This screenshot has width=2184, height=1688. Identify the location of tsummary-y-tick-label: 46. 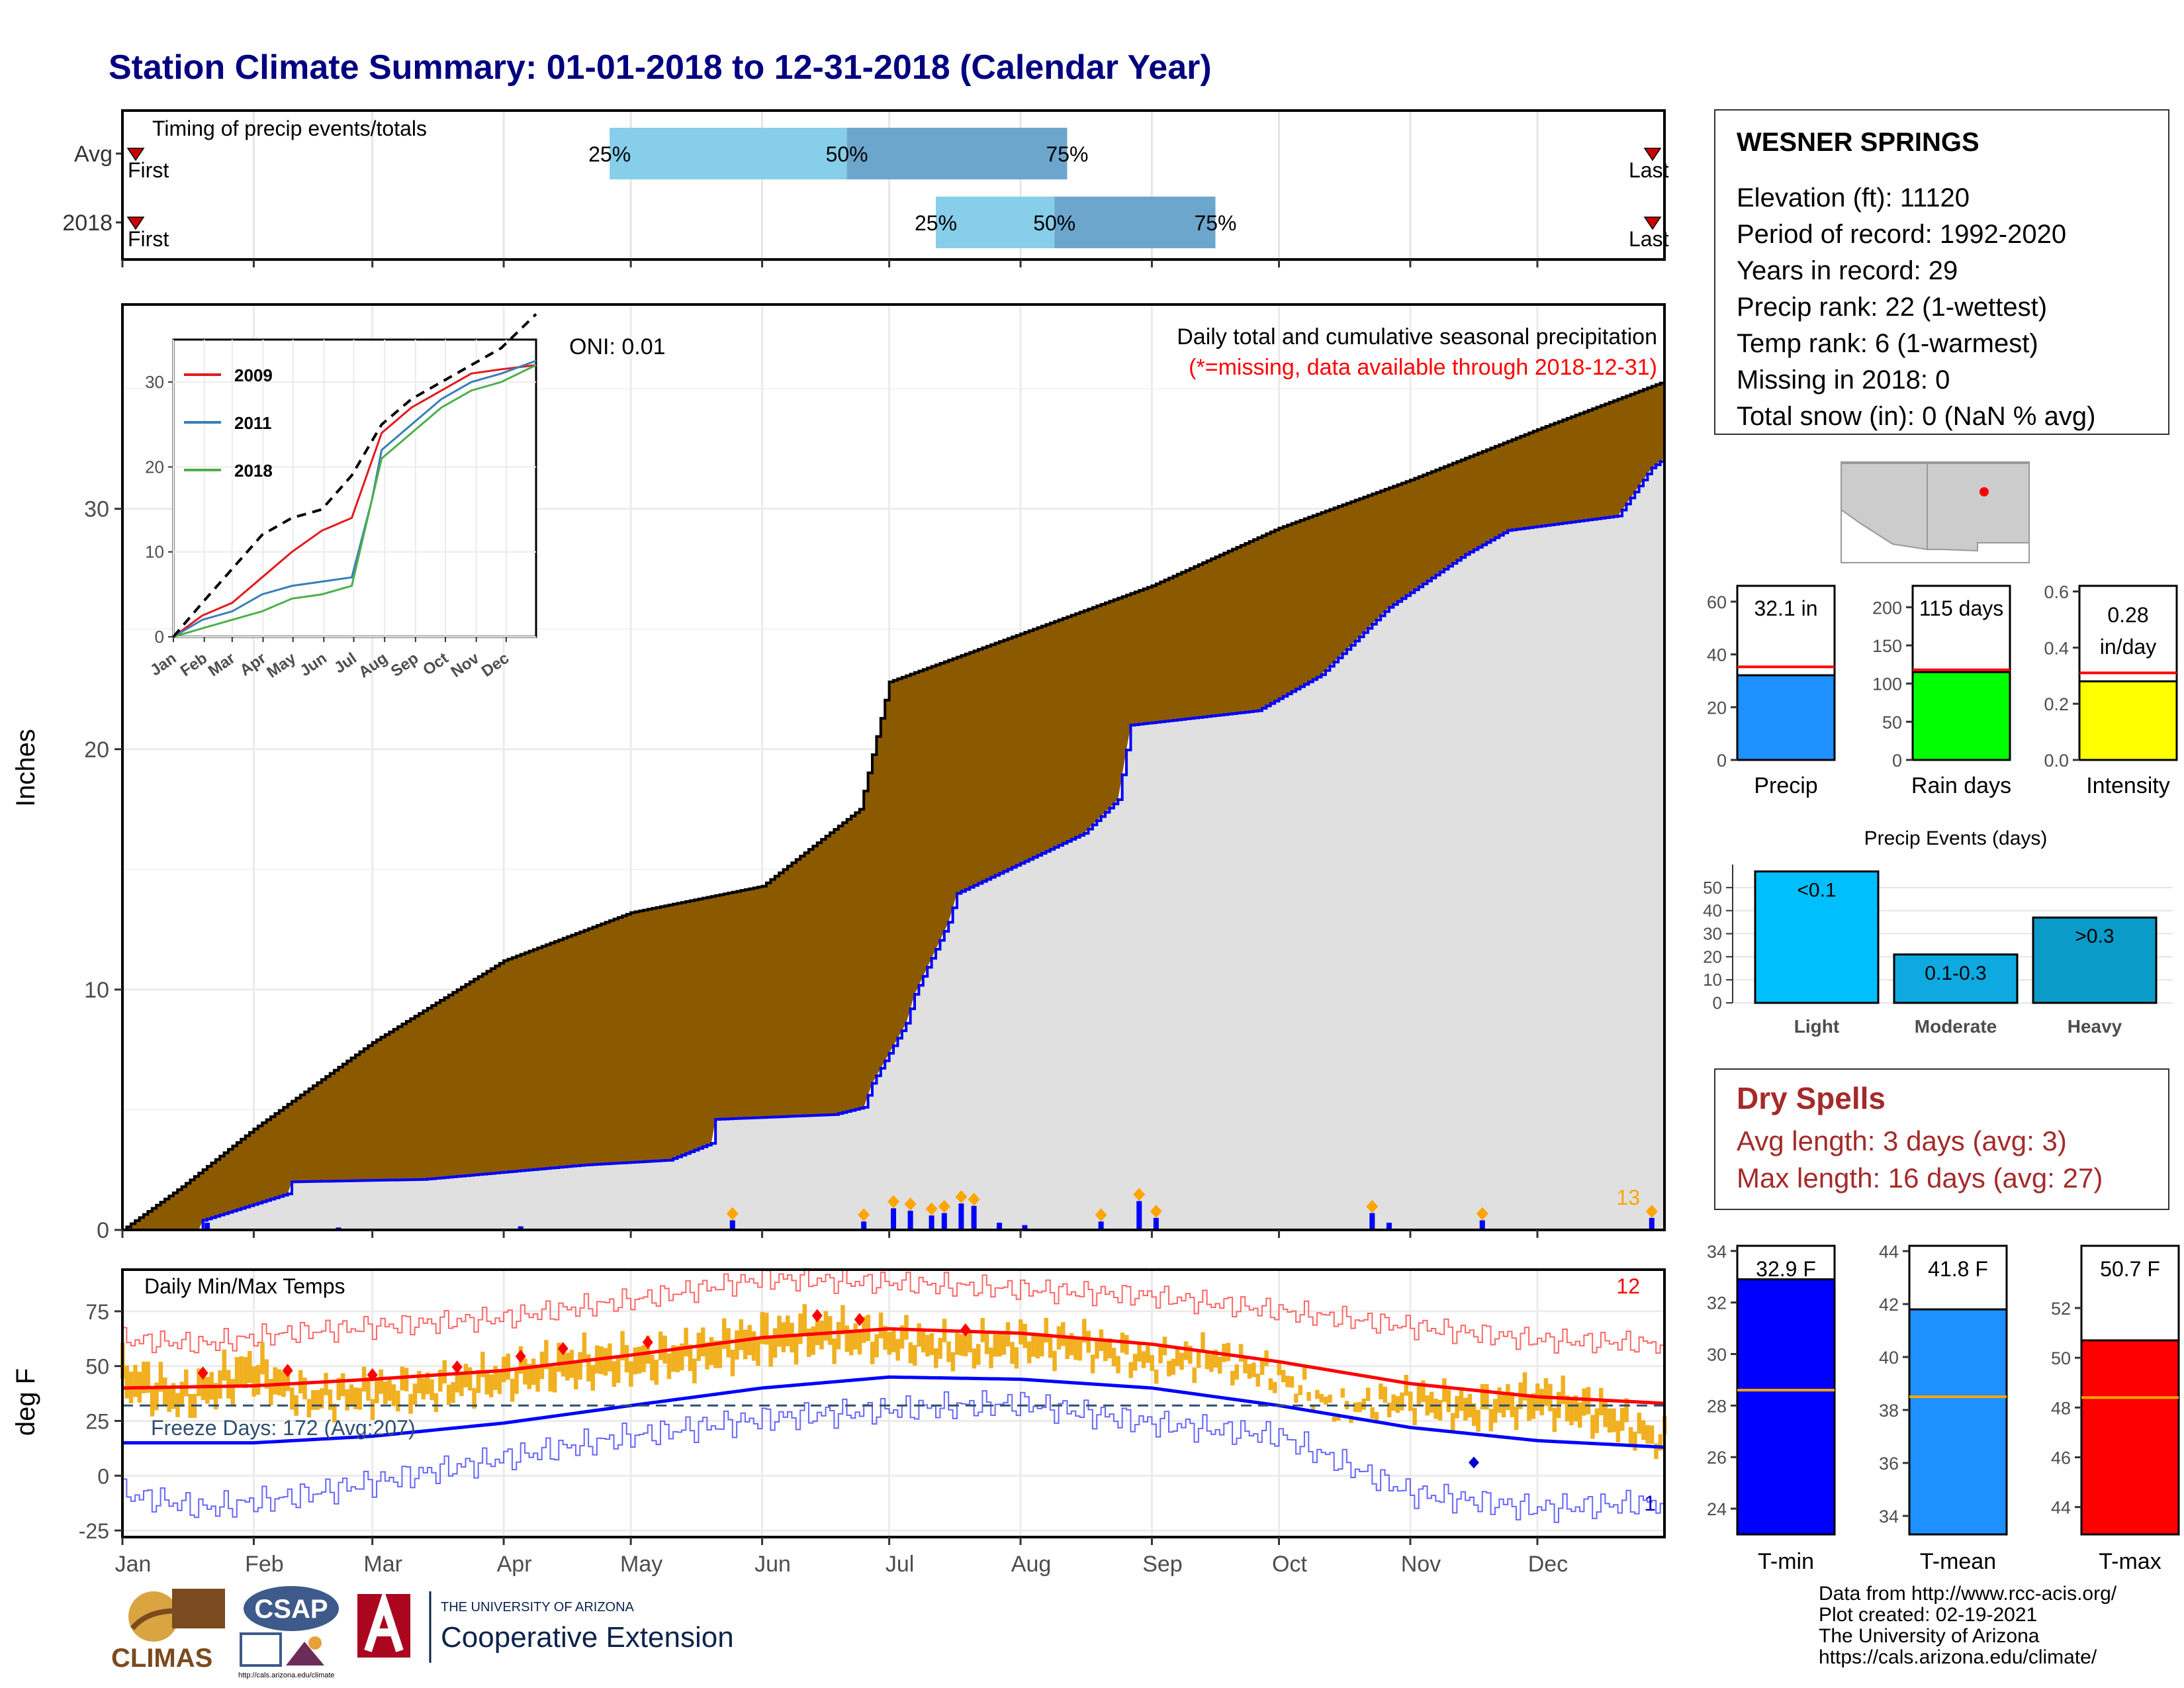
(2061, 1458).